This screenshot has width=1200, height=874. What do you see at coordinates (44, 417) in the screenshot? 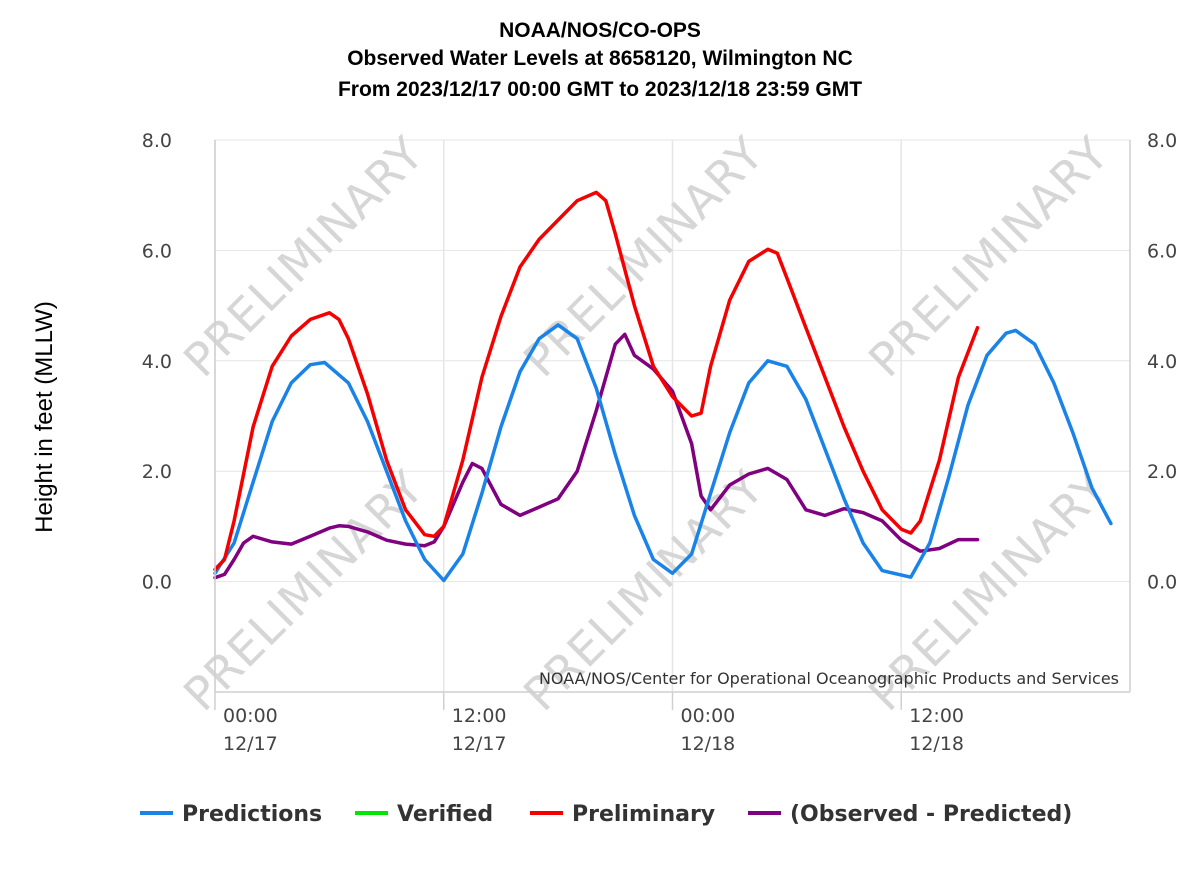
I see `y-axis-label: Height in feet (MLLW)` at bounding box center [44, 417].